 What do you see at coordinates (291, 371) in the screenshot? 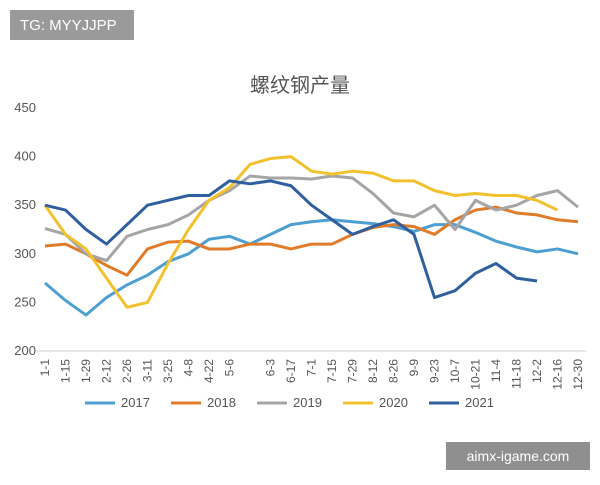
I see `x-tick-label: 6-17` at bounding box center [291, 371].